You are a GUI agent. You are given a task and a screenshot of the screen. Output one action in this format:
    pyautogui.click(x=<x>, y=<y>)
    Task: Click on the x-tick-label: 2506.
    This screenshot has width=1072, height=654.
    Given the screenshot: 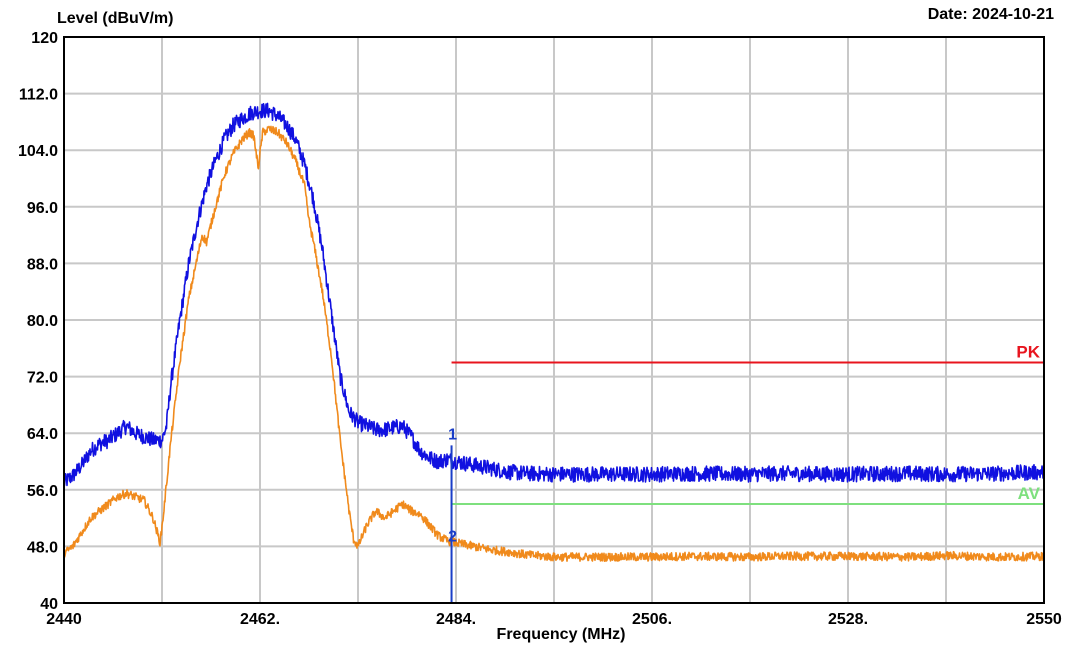 What is the action you would take?
    pyautogui.click(x=652, y=619)
    